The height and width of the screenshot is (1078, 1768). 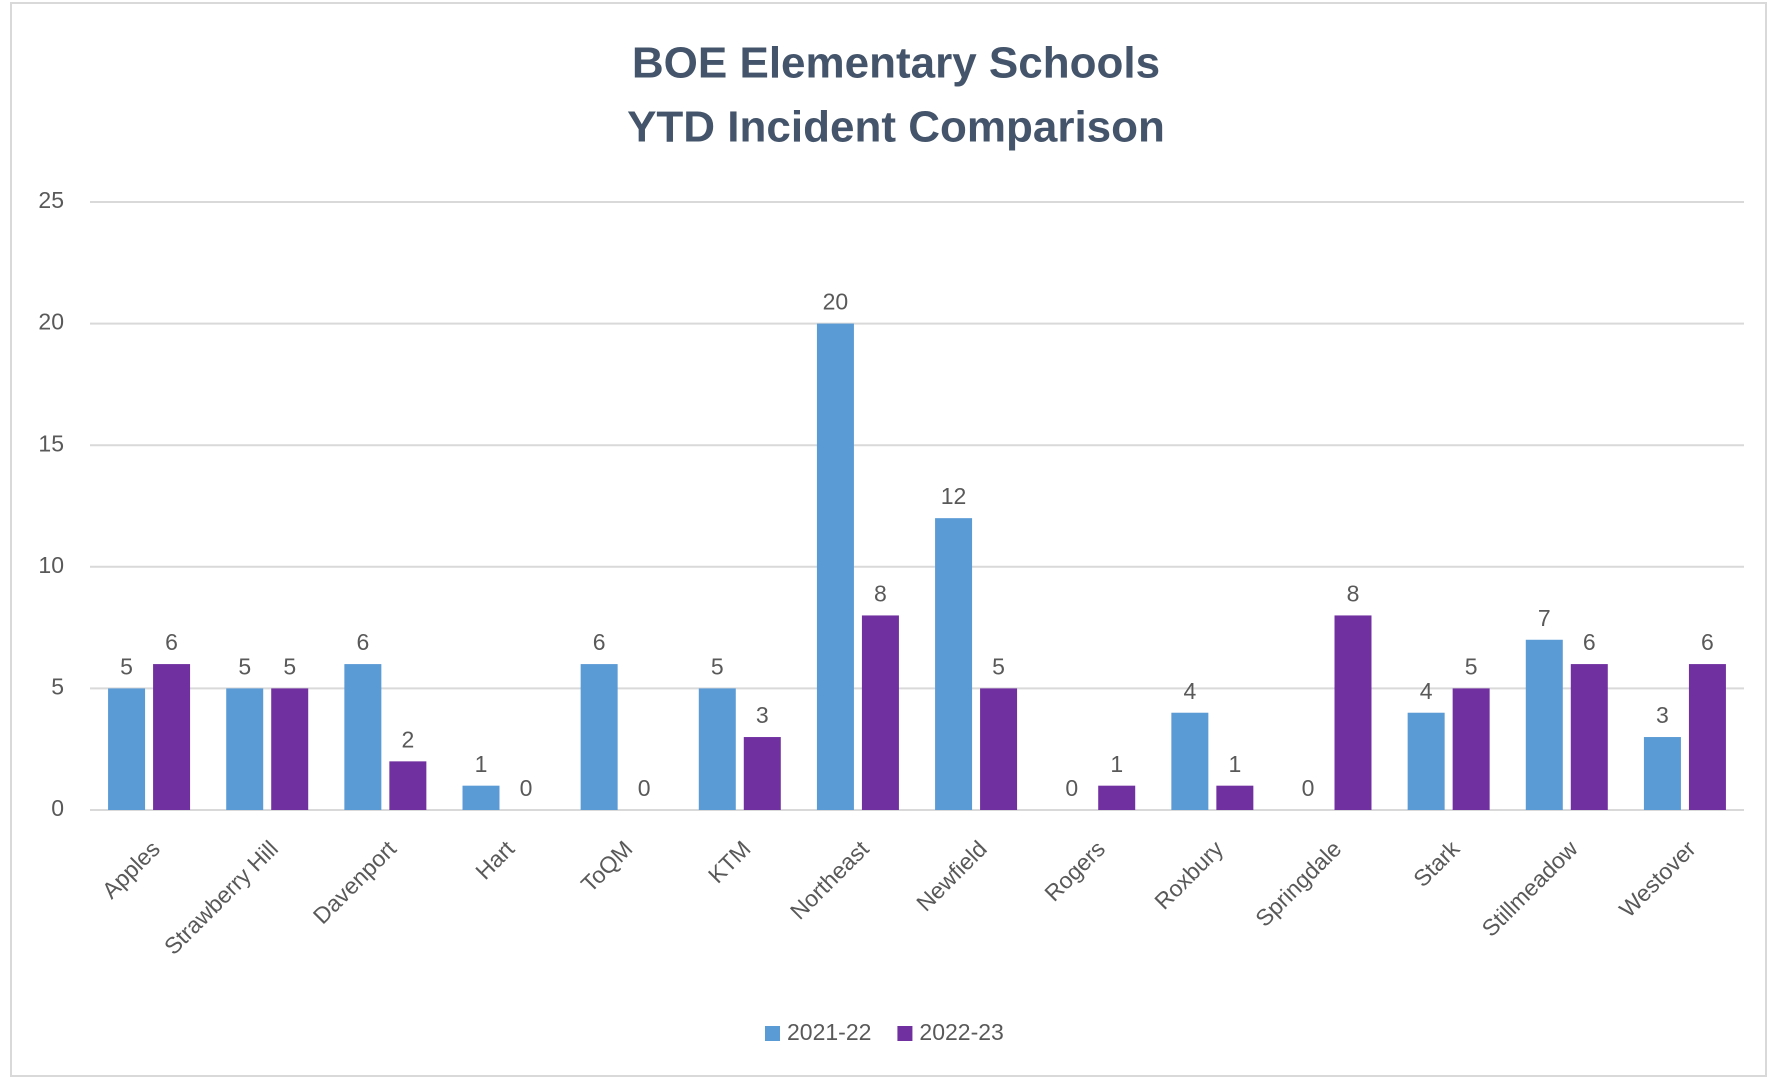 I want to click on data-label: 12, so click(x=954, y=496).